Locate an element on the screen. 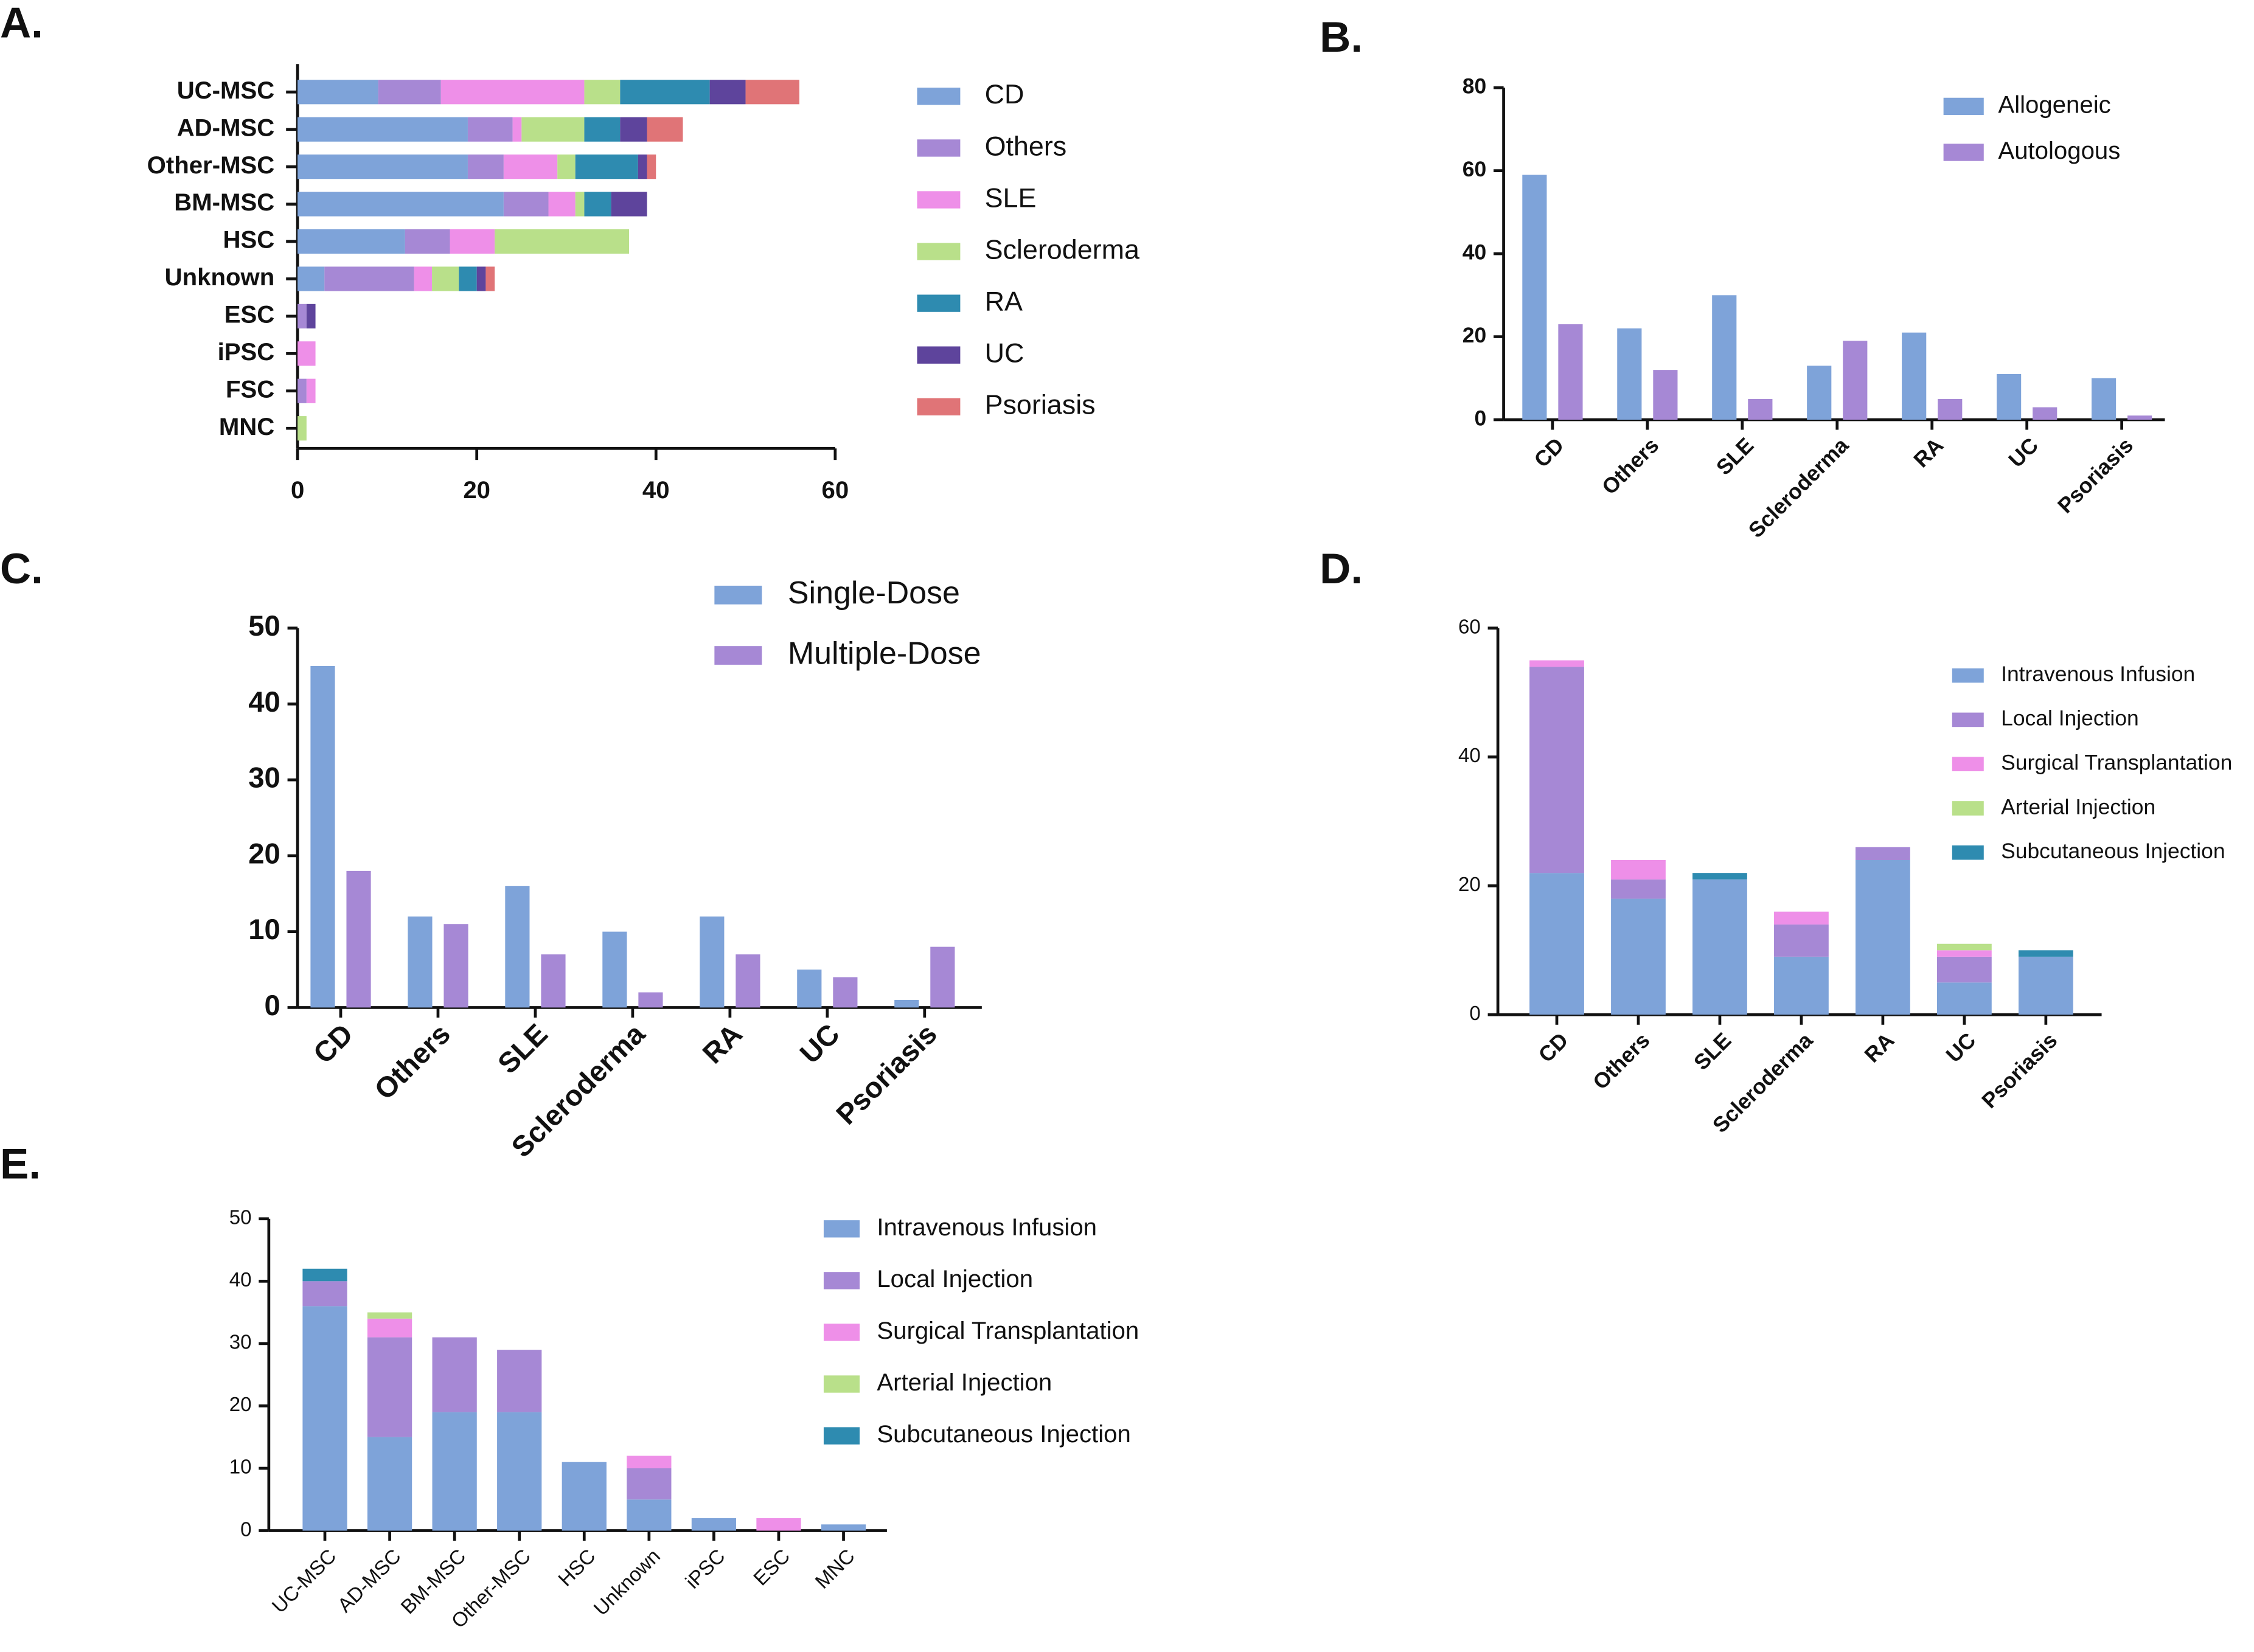 This screenshot has width=2254, height=1652. x-tick-label: Scleroderma is located at coordinates (1799, 488).